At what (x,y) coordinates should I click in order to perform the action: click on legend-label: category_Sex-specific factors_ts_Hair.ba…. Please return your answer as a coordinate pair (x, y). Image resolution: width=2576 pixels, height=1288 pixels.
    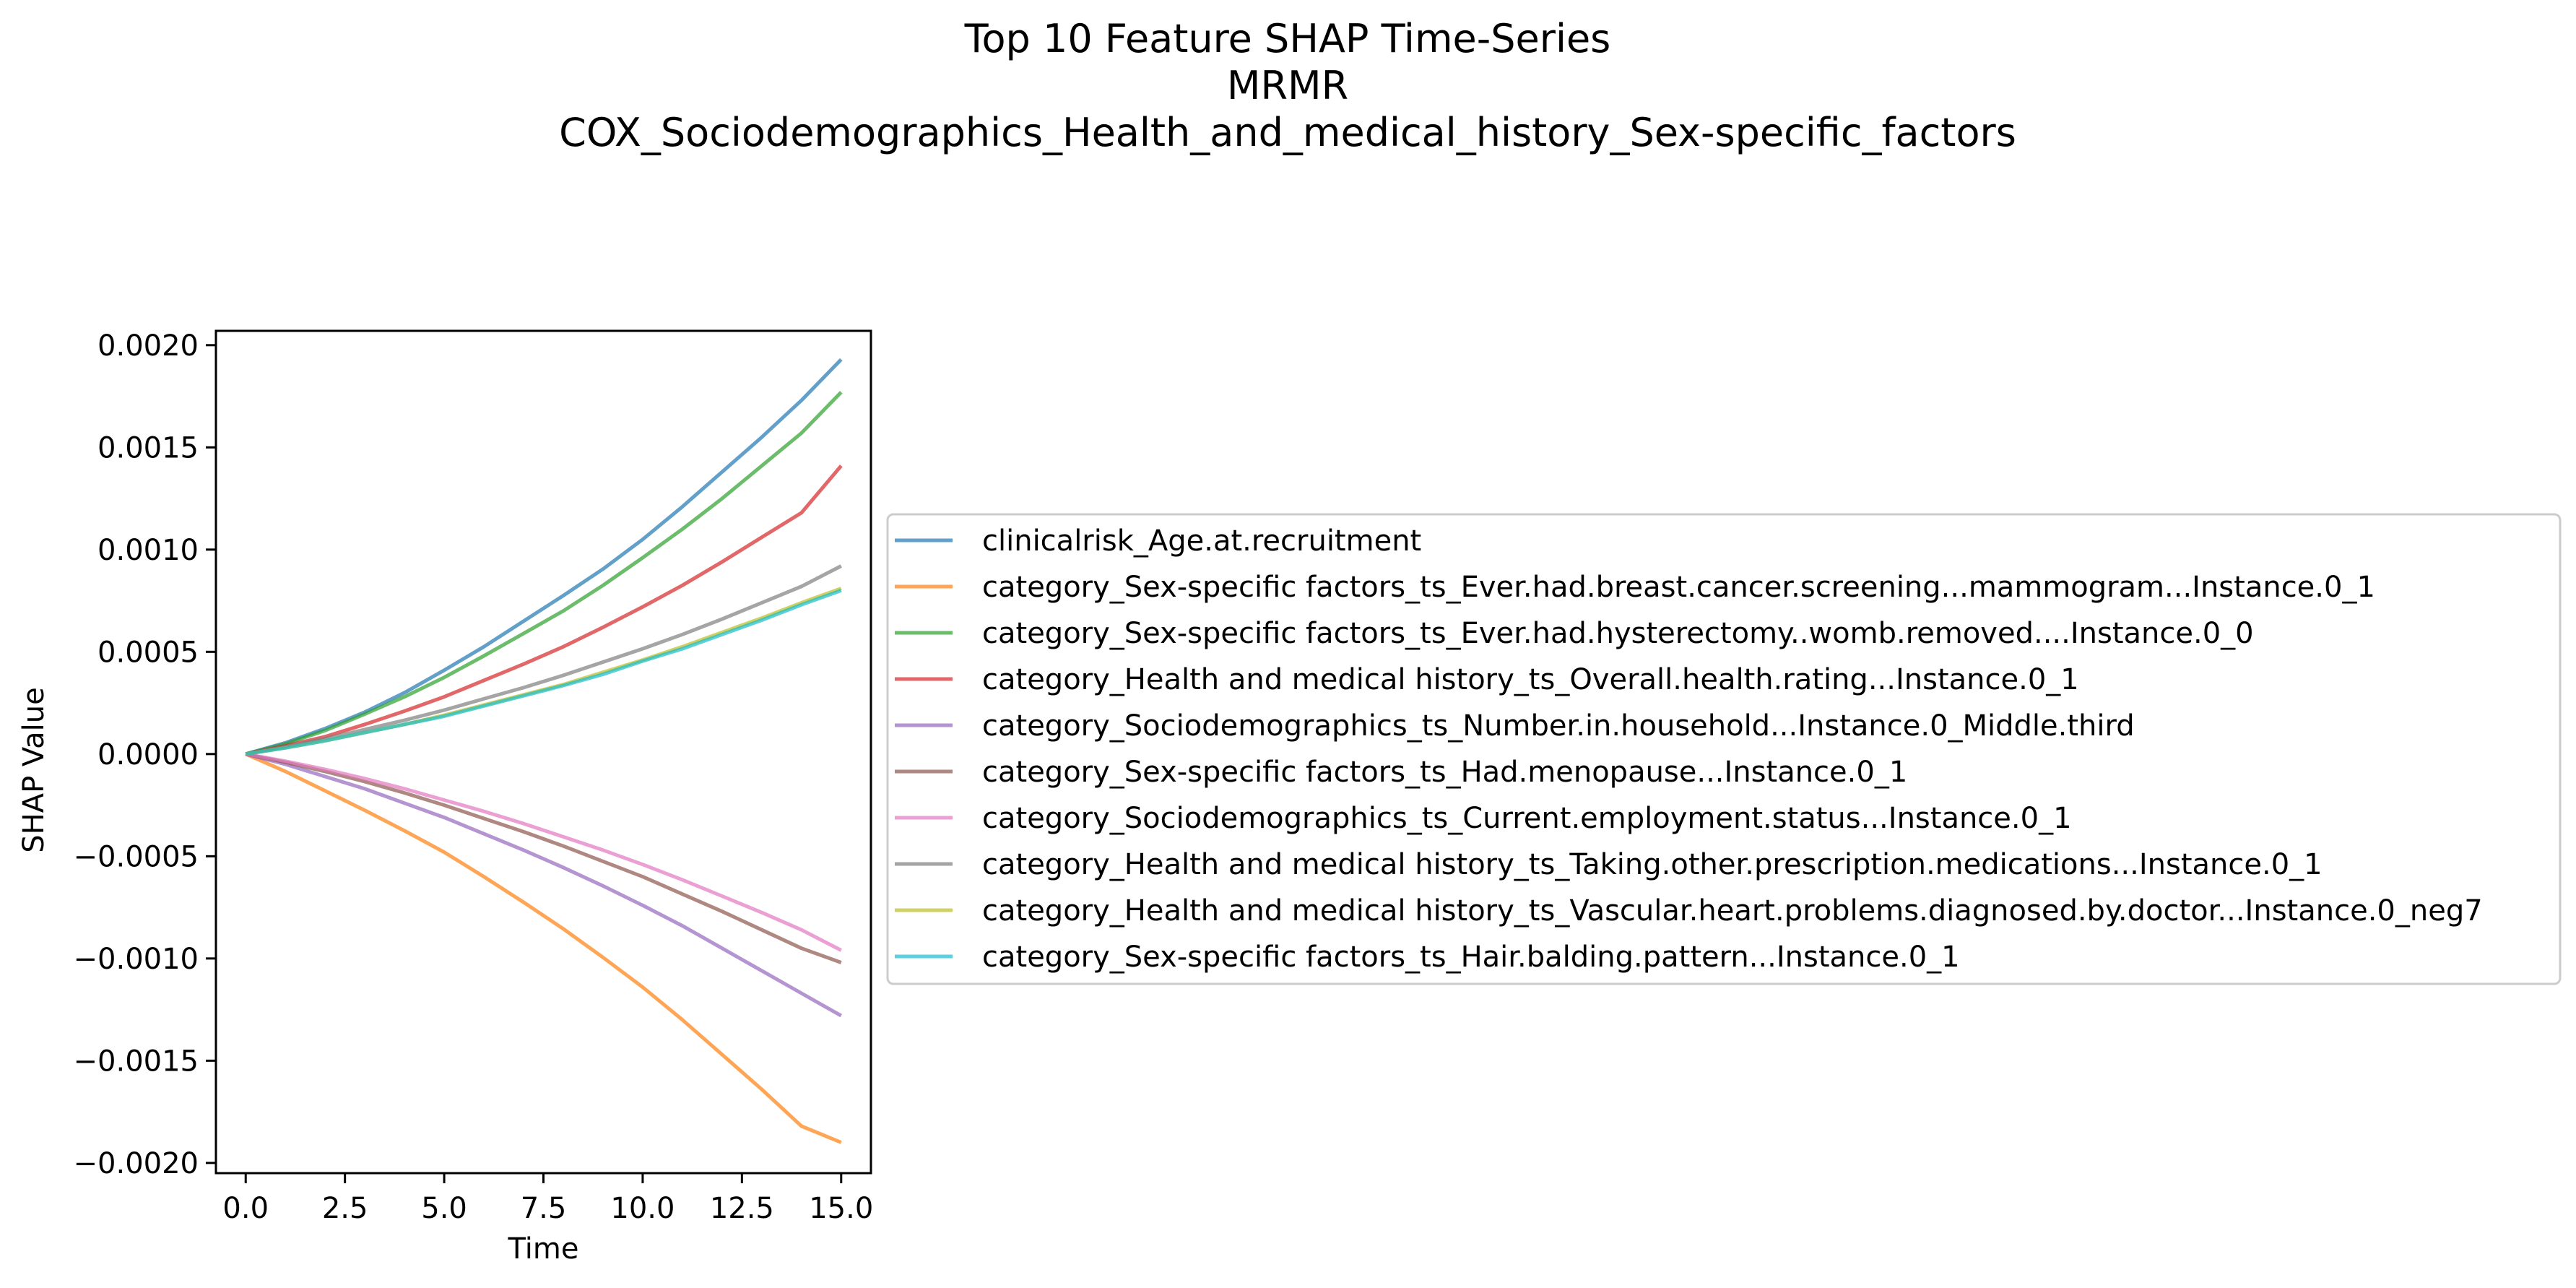
    Looking at the image, I should click on (1471, 958).